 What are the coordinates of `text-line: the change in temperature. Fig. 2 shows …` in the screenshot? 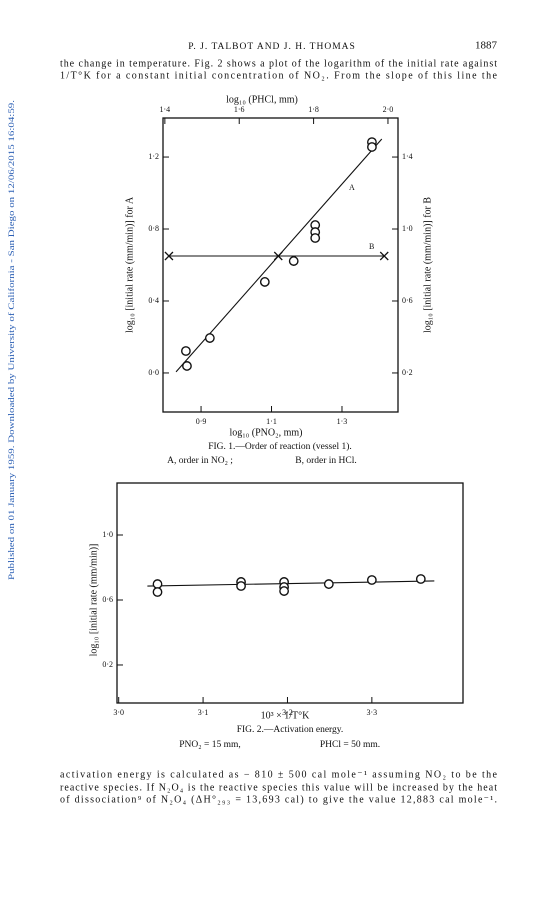 It's located at (278, 63).